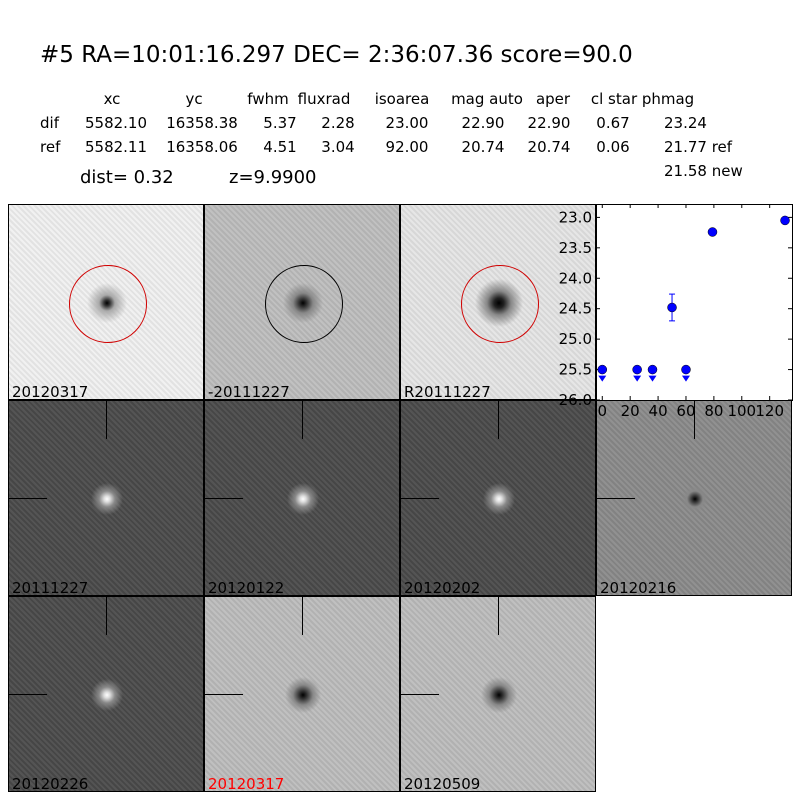 The width and height of the screenshot is (800, 800). Describe the element at coordinates (613, 123) in the screenshot. I see `table-cell: 0.67` at that location.